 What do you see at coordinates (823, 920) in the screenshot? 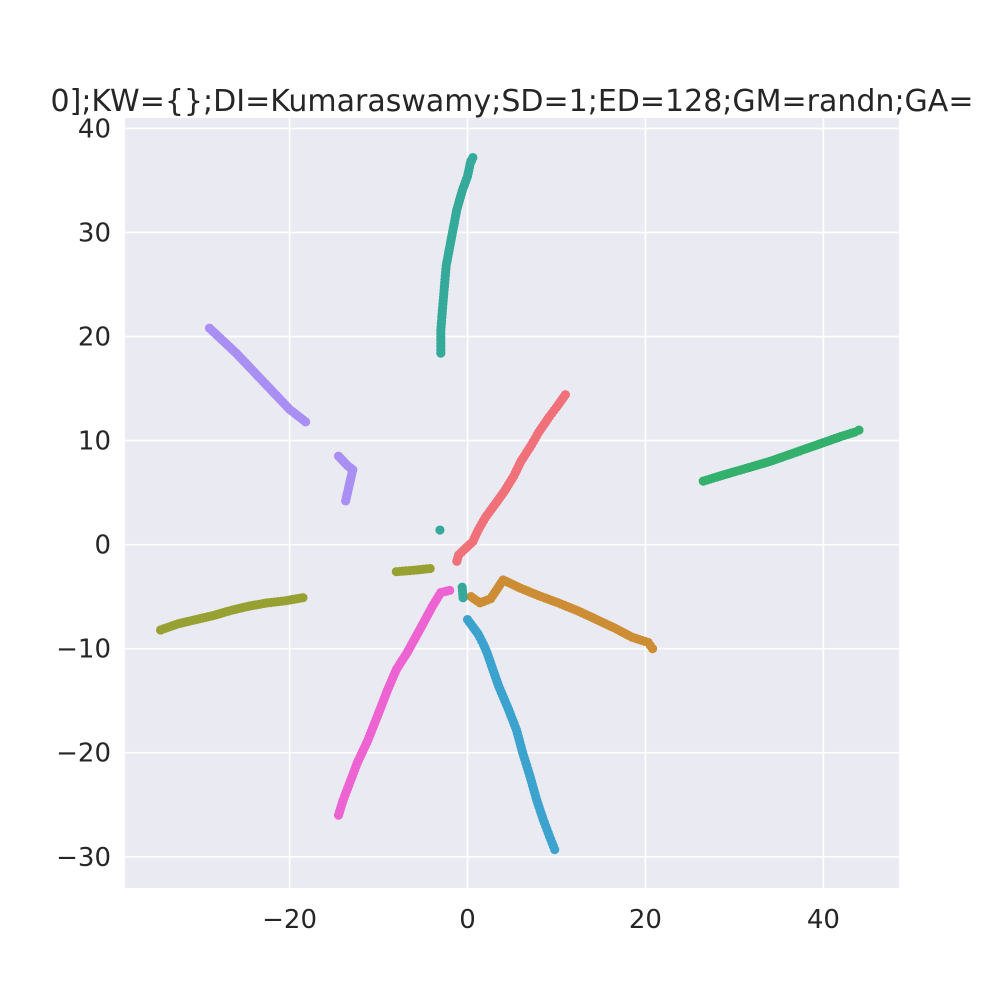
I see `x-tick-label: 40` at bounding box center [823, 920].